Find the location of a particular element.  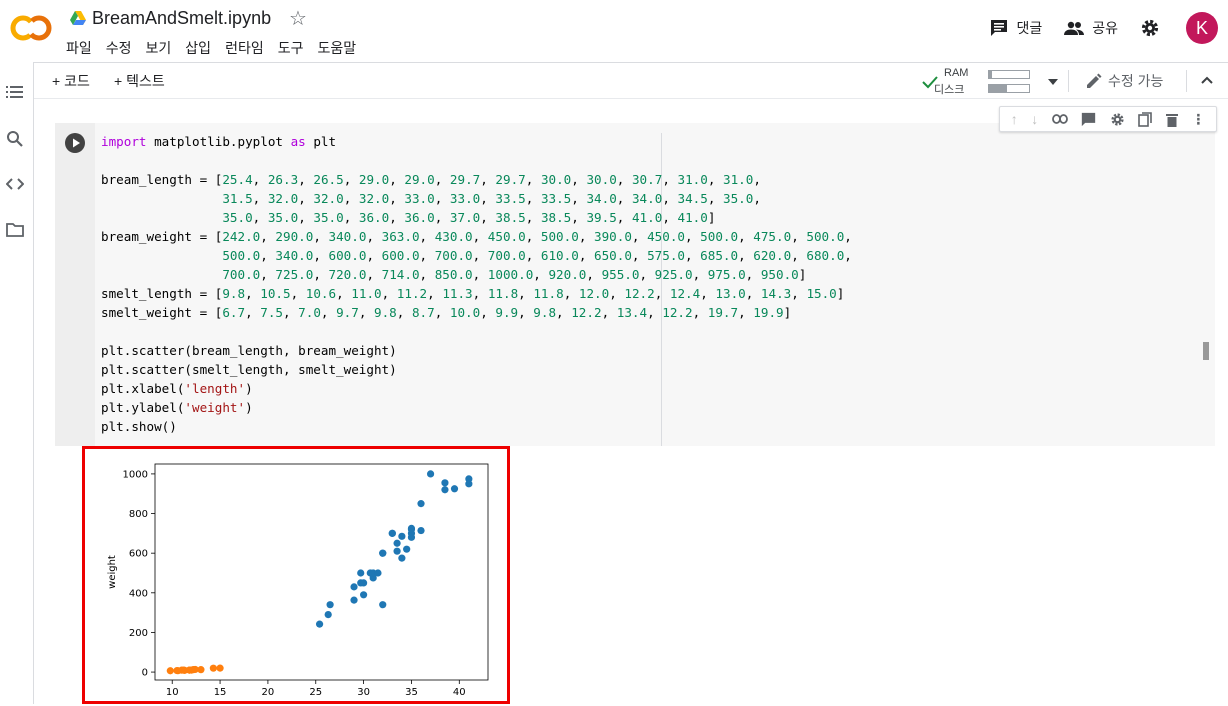

y-tick-label: 400 is located at coordinates (138, 593).